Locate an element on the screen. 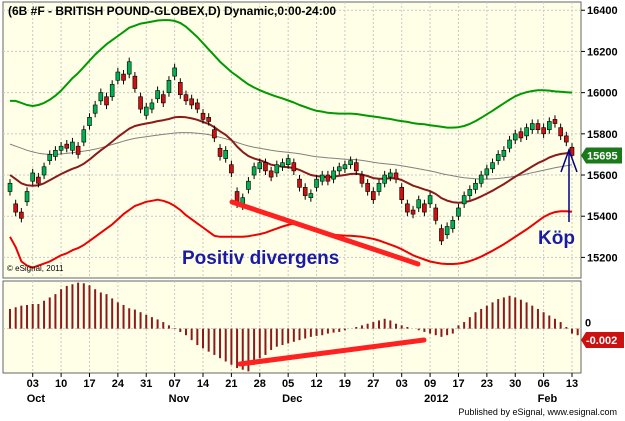 The height and width of the screenshot is (421, 625). x-tick-label: 19 is located at coordinates (345, 384).